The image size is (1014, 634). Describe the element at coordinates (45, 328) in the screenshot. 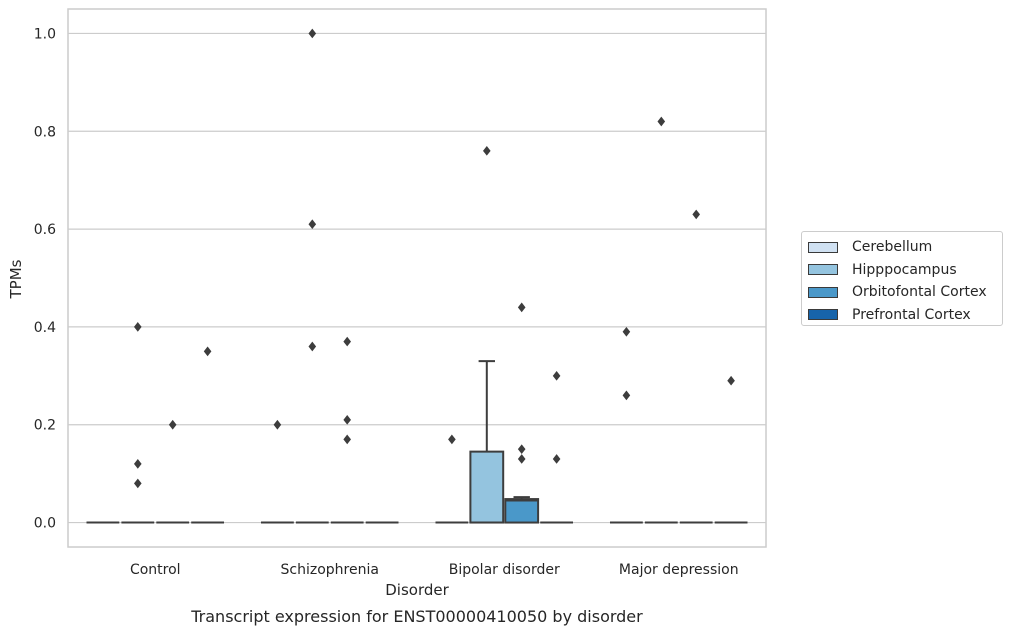

I see `y-tick-label: 0.4` at that location.